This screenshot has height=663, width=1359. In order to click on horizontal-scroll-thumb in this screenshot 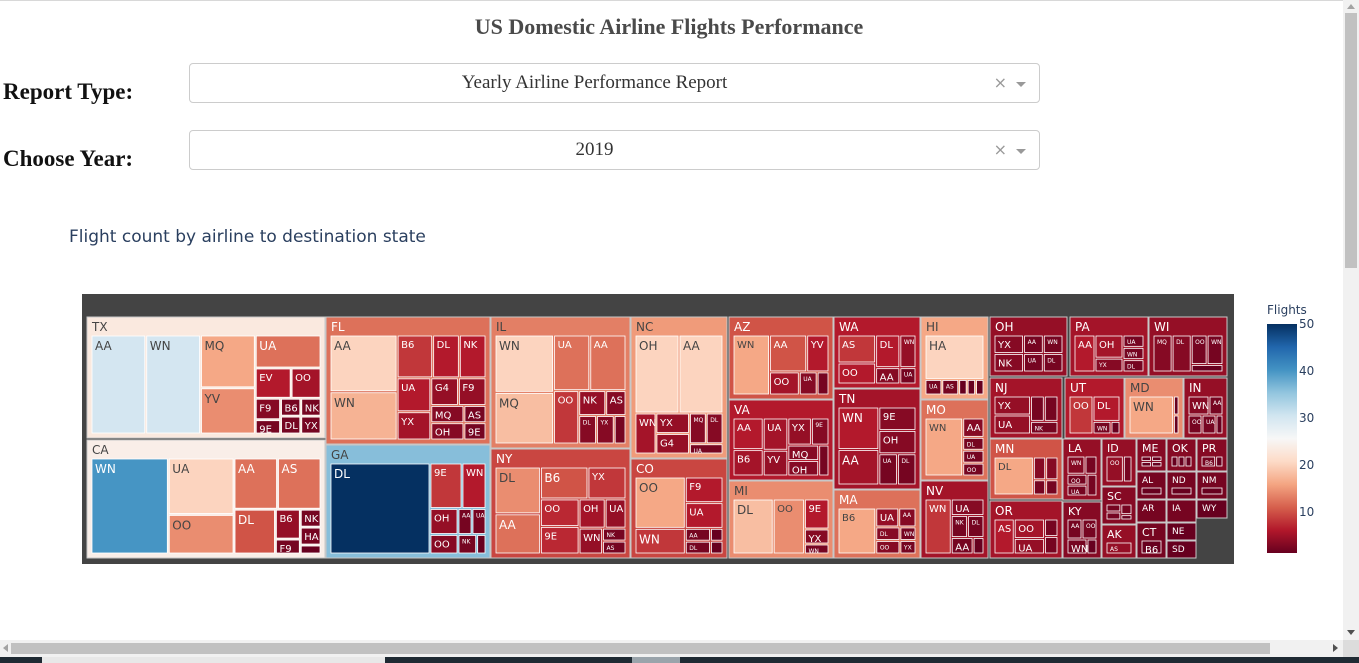, I will do `click(640, 648)`.